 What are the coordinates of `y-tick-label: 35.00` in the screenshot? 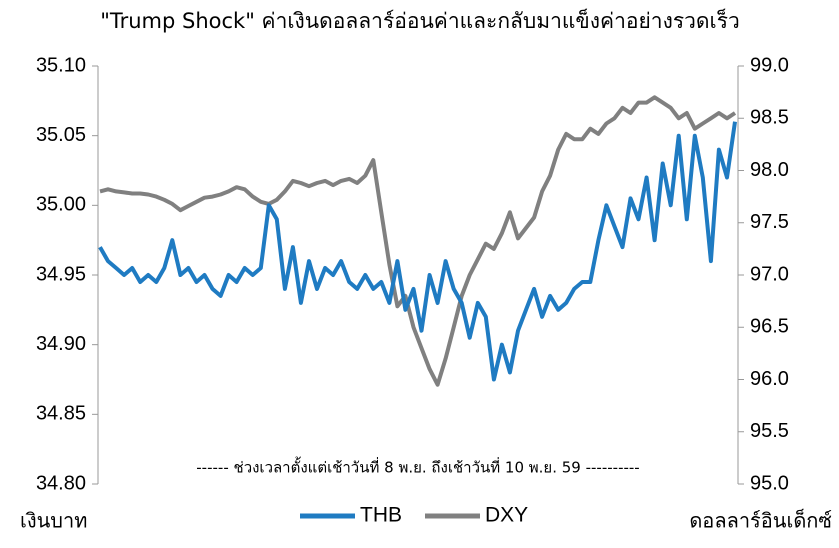 It's located at (61, 205).